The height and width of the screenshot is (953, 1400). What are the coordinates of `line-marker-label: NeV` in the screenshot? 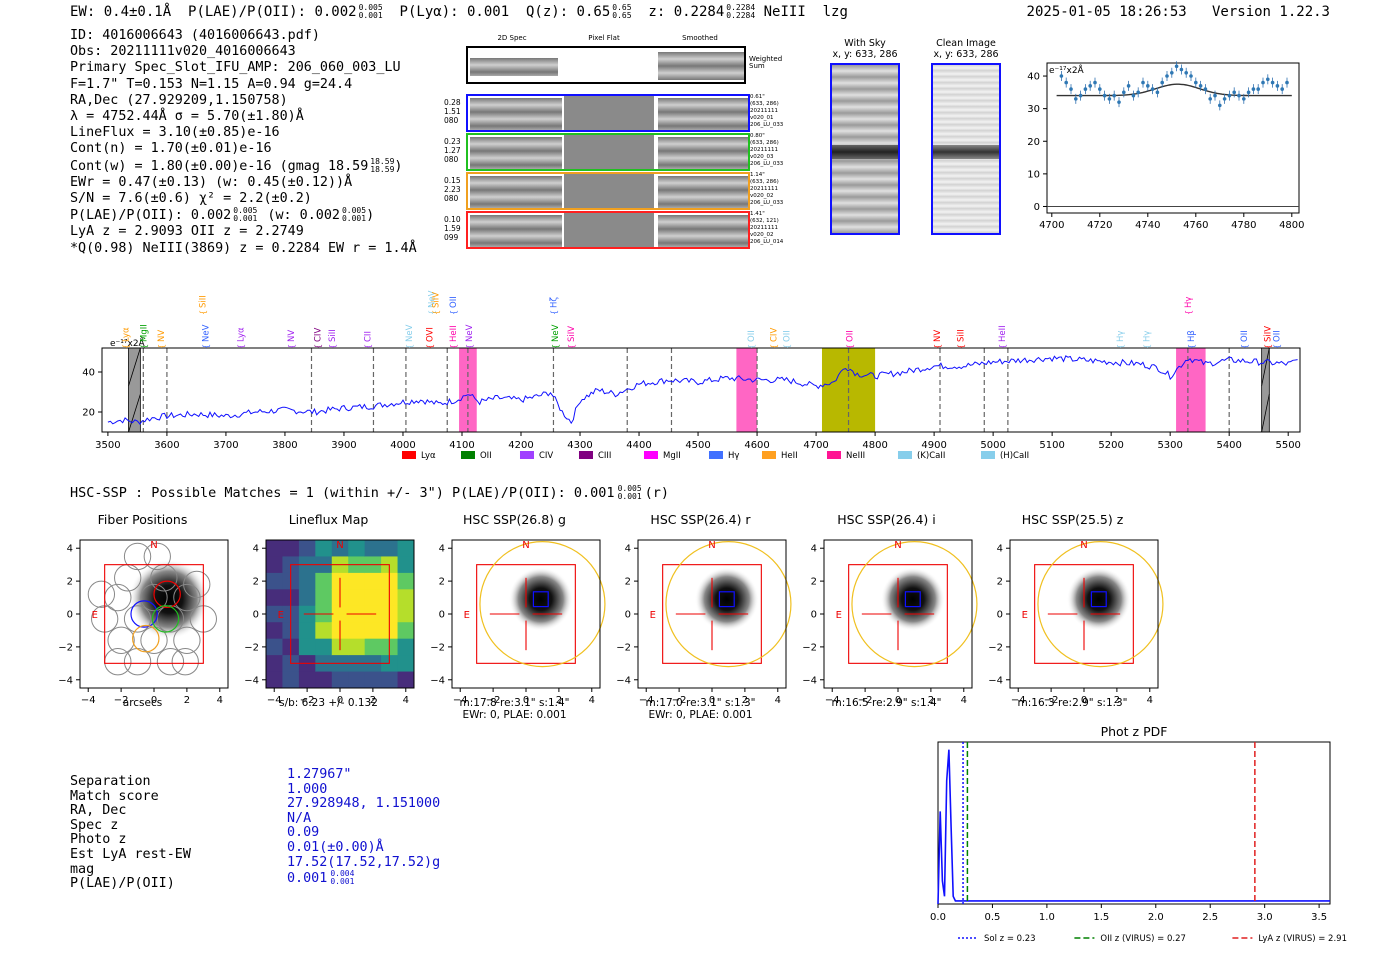 It's located at (410, 333).